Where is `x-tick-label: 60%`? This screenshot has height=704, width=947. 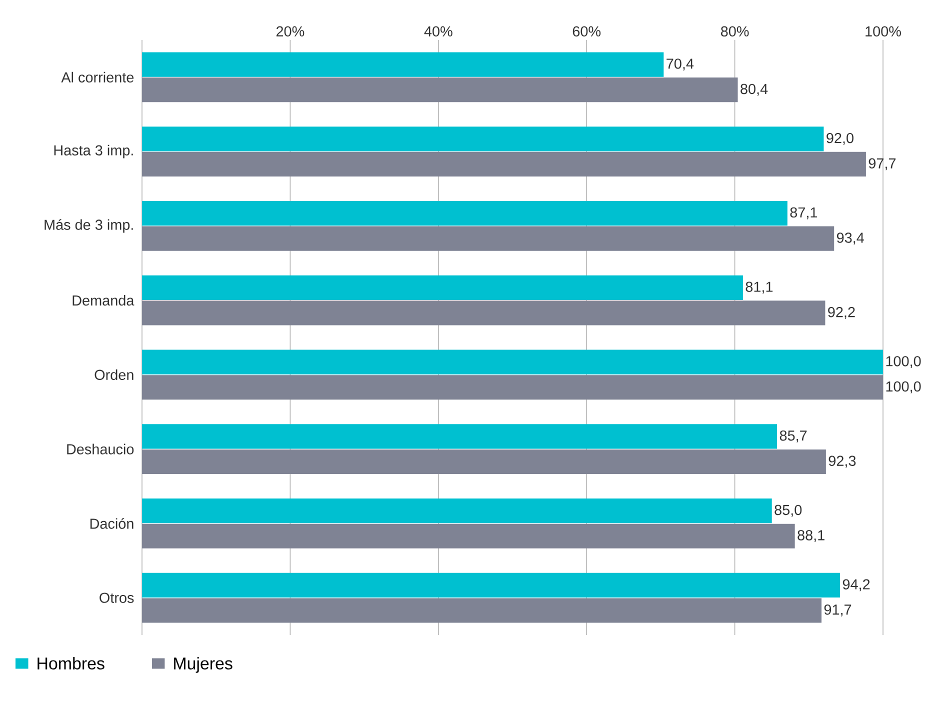 x-tick-label: 60% is located at coordinates (586, 31).